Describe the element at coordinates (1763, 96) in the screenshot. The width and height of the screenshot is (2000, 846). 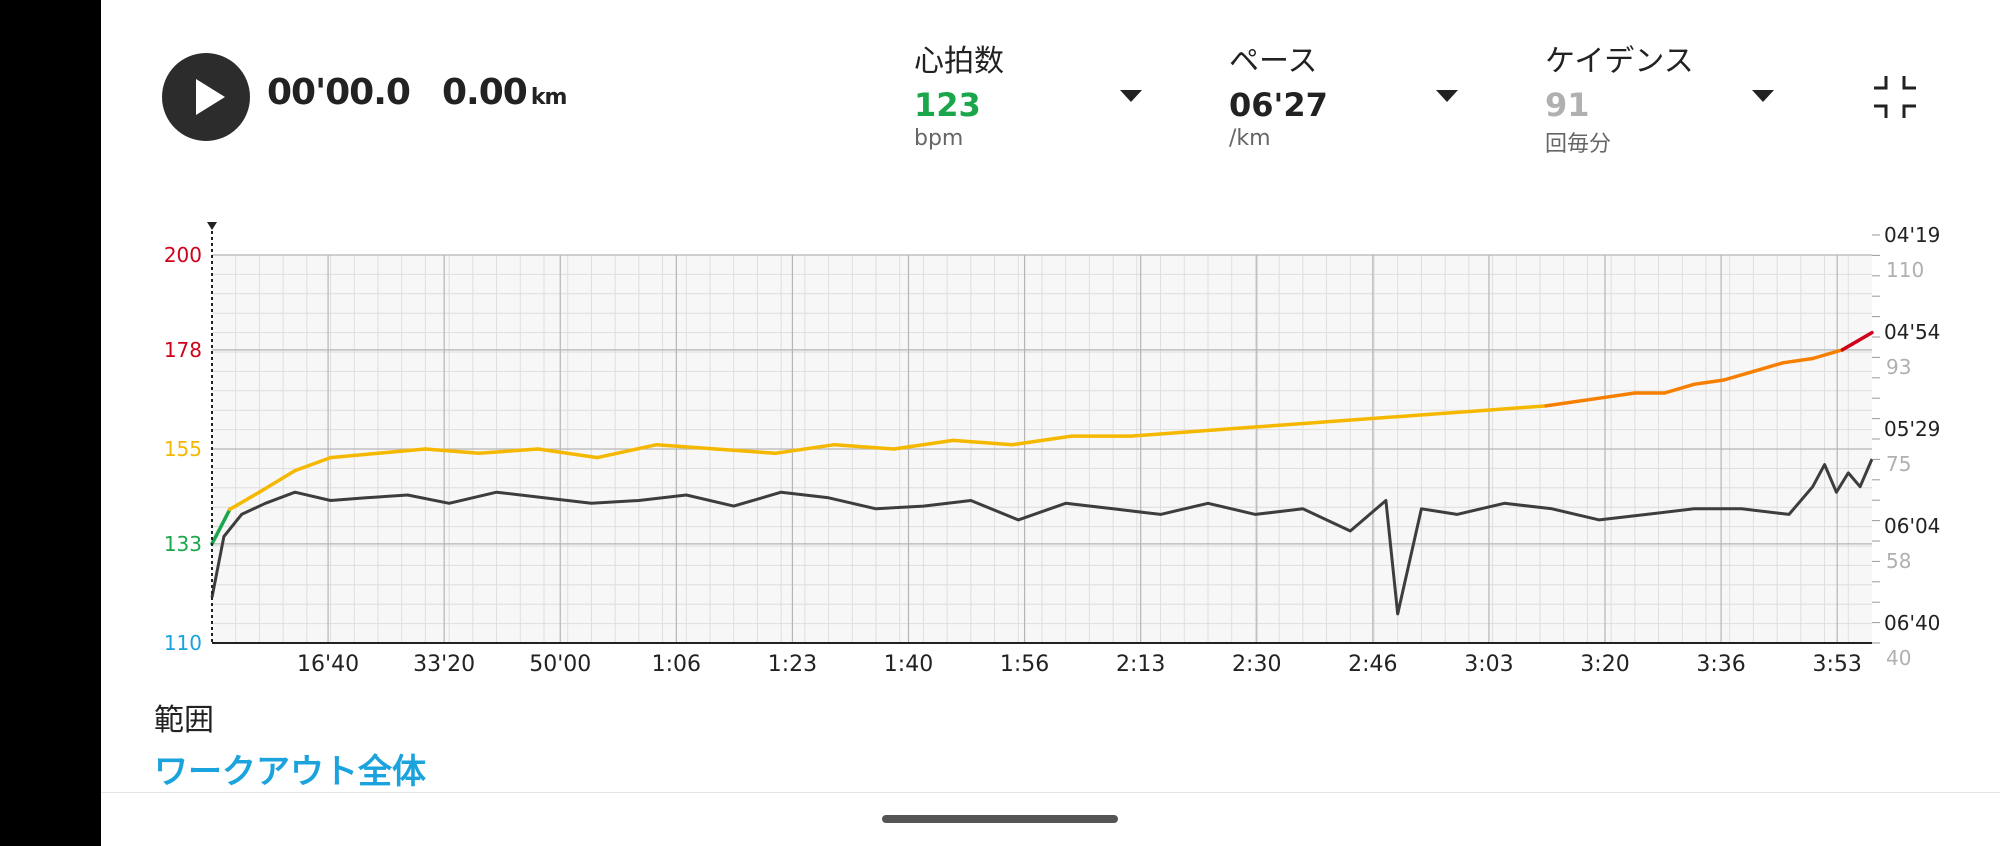
I see `cadence-dropdown-icon` at that location.